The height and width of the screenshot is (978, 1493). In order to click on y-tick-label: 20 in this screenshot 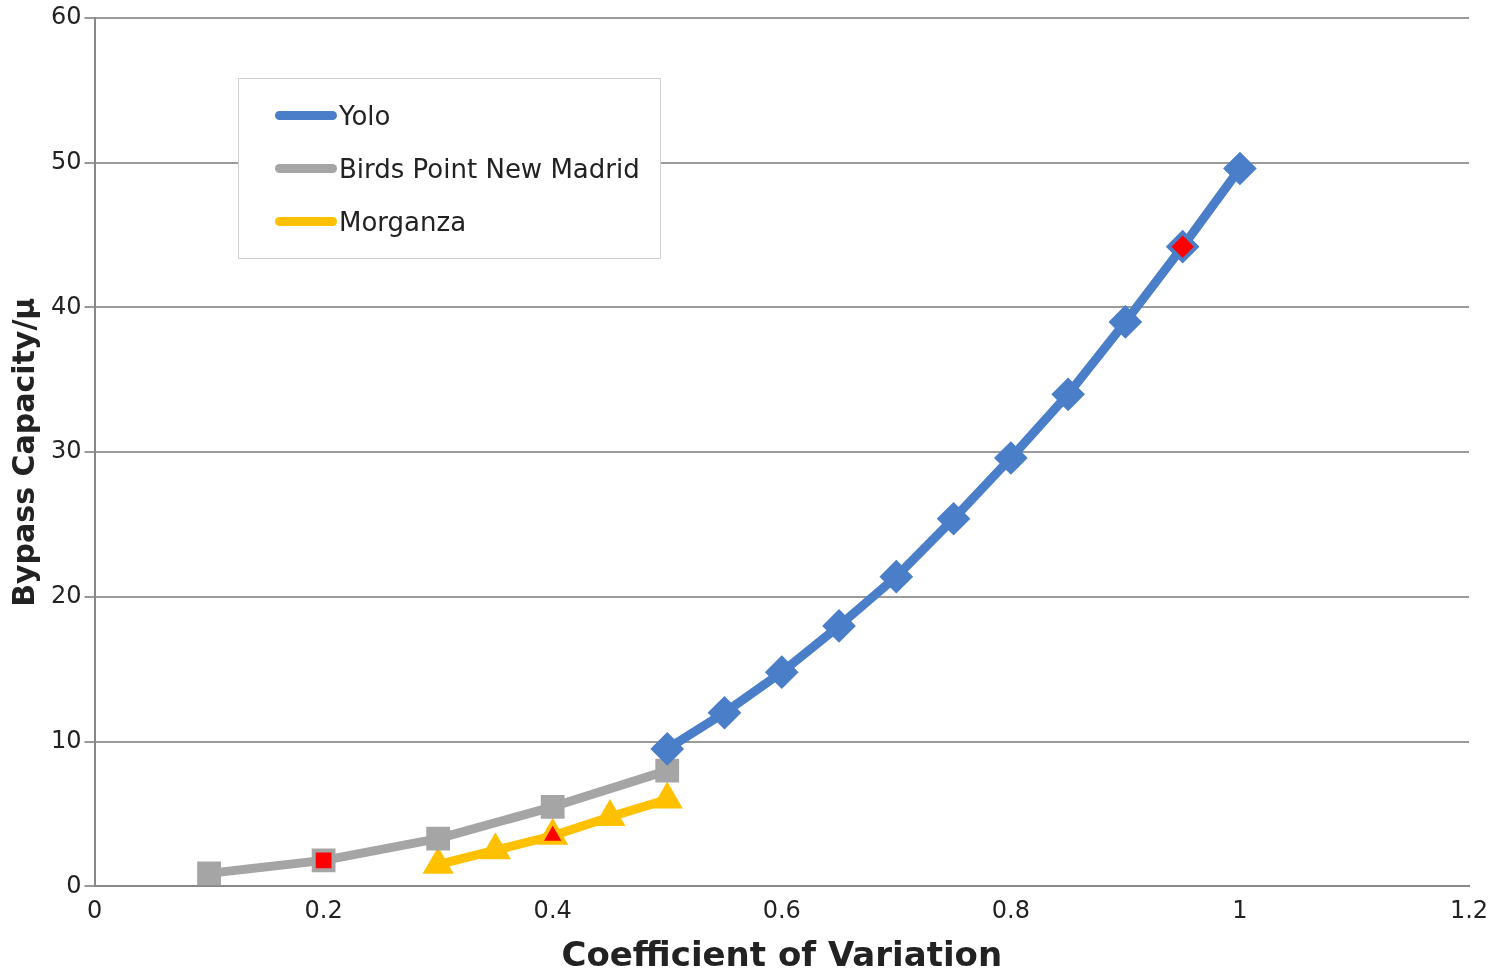, I will do `click(66, 595)`.